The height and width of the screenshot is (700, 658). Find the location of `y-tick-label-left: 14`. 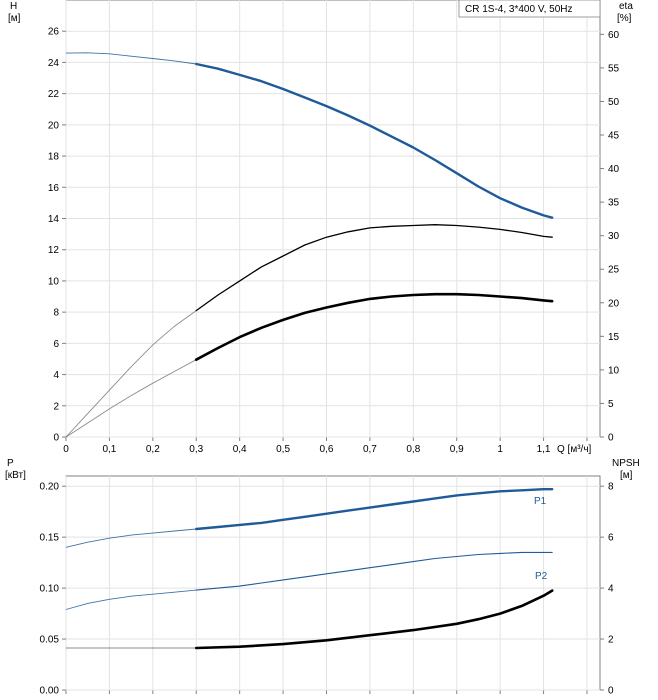

y-tick-label-left: 14 is located at coordinates (54, 219).